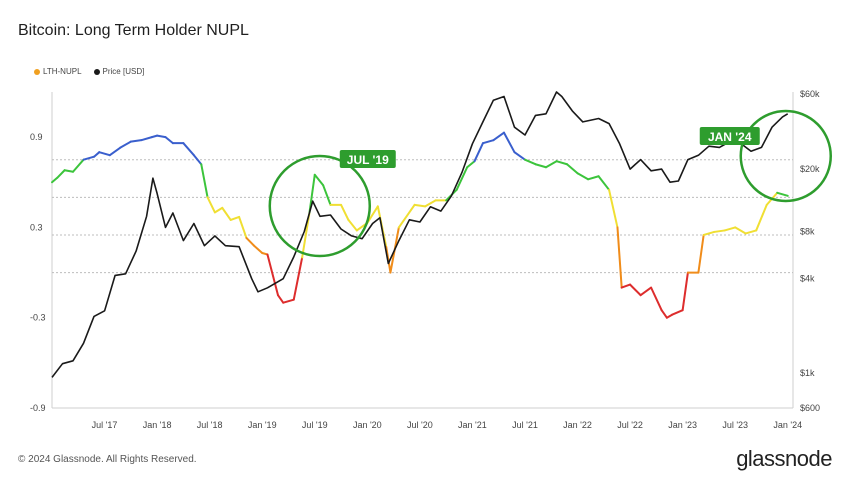 This screenshot has height=481, width=850. Describe the element at coordinates (577, 425) in the screenshot. I see `x-tick-label: Jan '22` at that location.